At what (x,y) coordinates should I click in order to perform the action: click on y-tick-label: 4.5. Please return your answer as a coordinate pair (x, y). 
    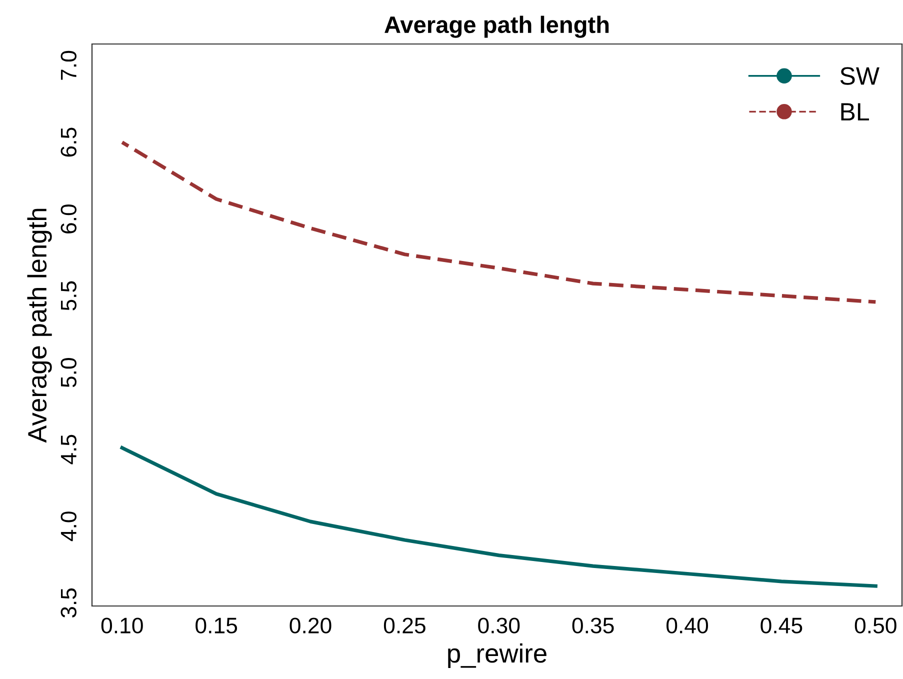
    Looking at the image, I should click on (68, 449).